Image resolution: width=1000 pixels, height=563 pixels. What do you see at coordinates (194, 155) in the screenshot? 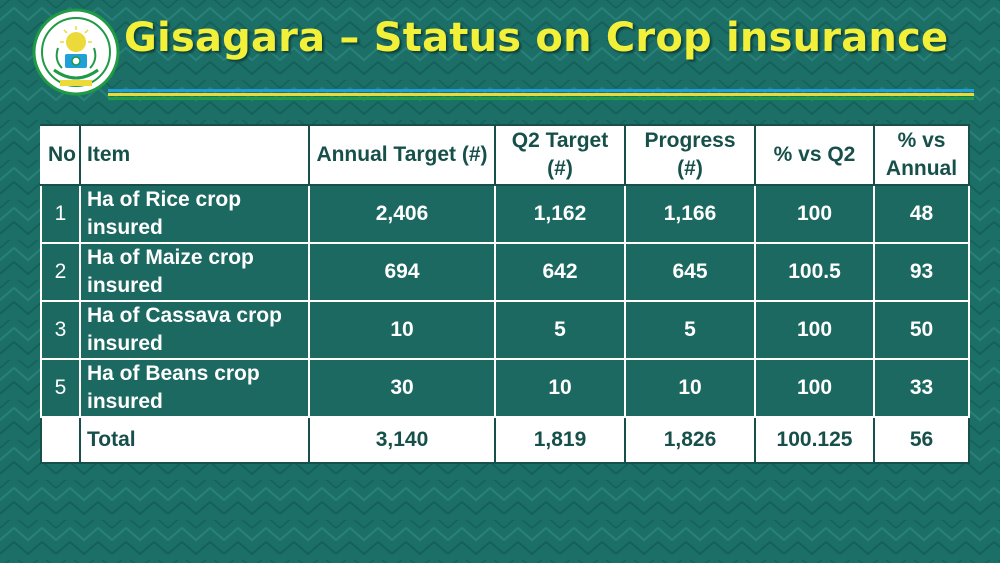
I see `header-item: Item` at bounding box center [194, 155].